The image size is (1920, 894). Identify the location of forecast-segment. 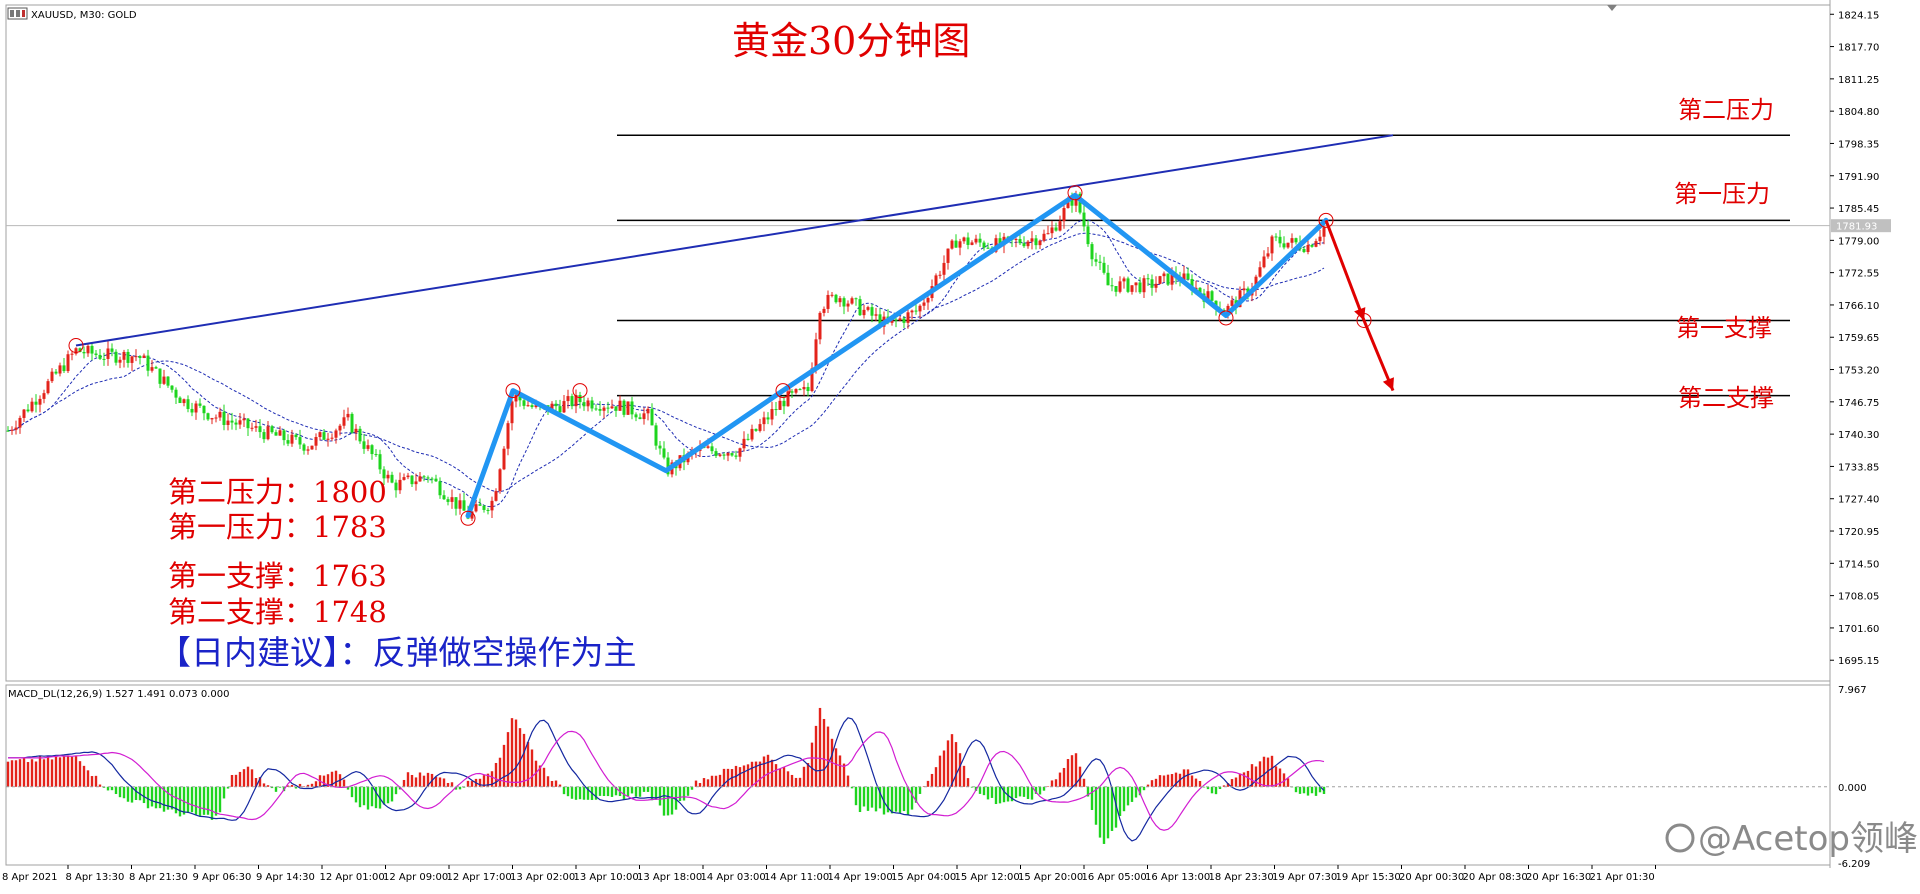
(1378, 355).